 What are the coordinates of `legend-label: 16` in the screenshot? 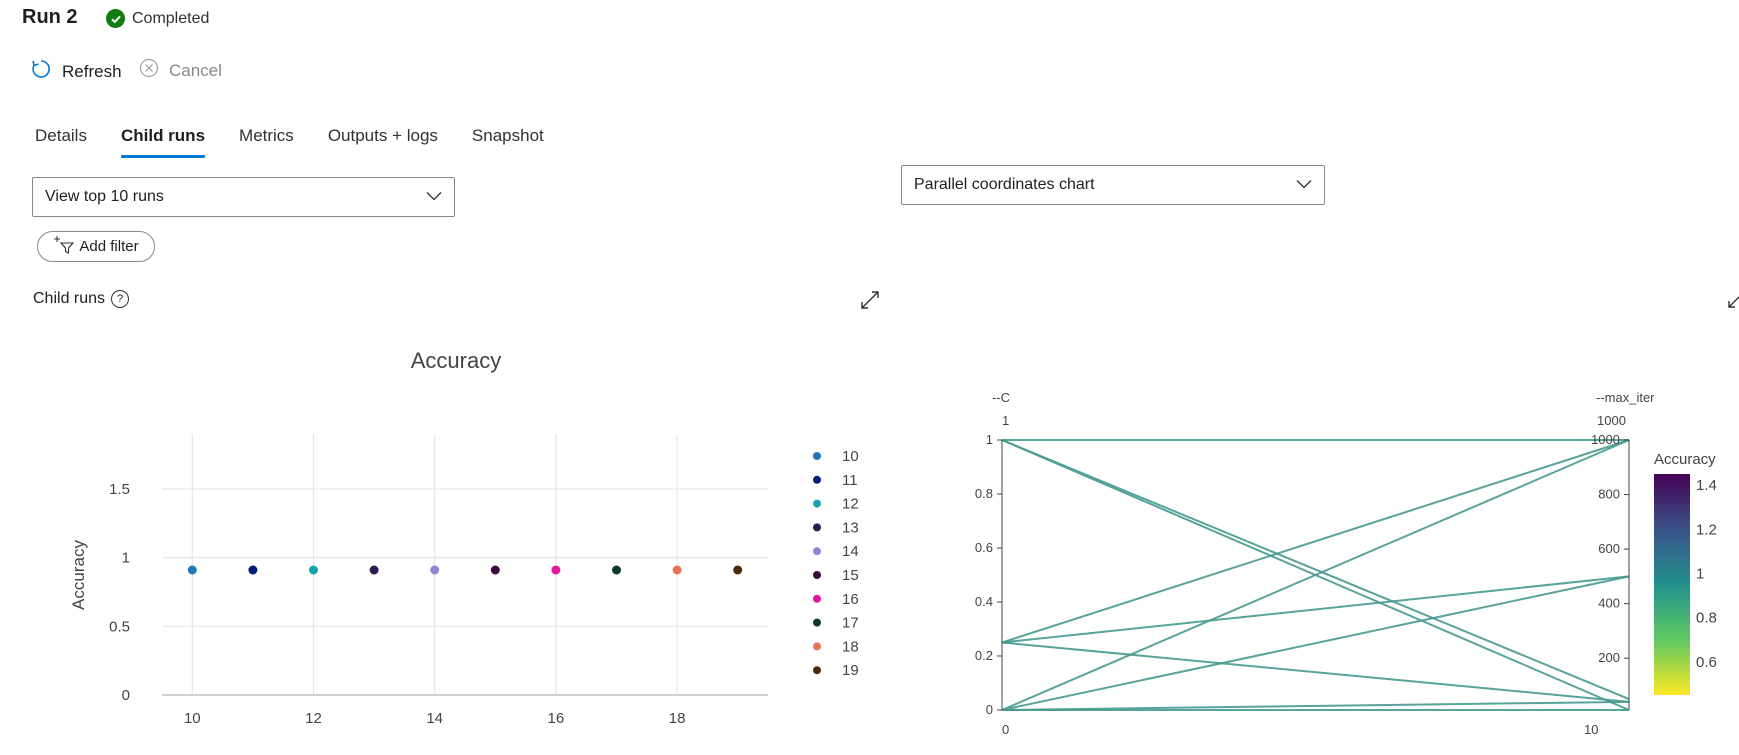 It's located at (850, 599).